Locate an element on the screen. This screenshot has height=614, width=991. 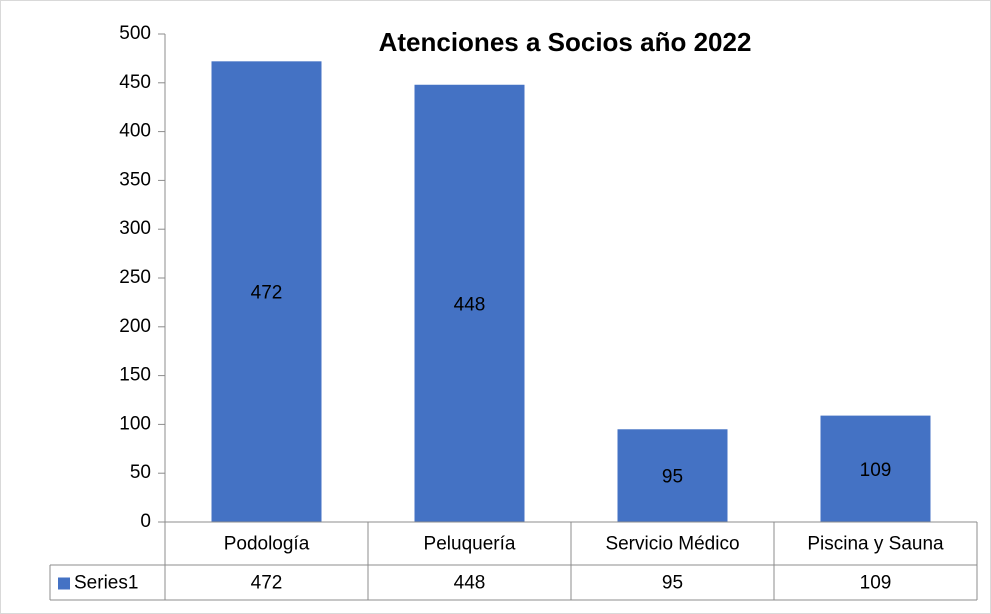
y-tick-label: 250 is located at coordinates (135, 277).